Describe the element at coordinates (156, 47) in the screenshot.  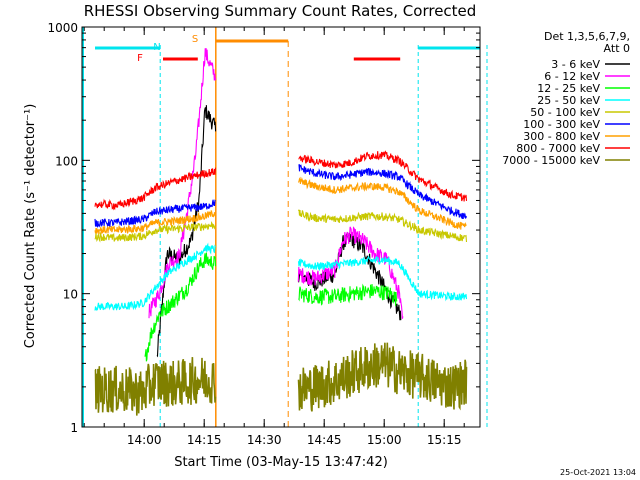
I see `annotation-night-label: N` at that location.